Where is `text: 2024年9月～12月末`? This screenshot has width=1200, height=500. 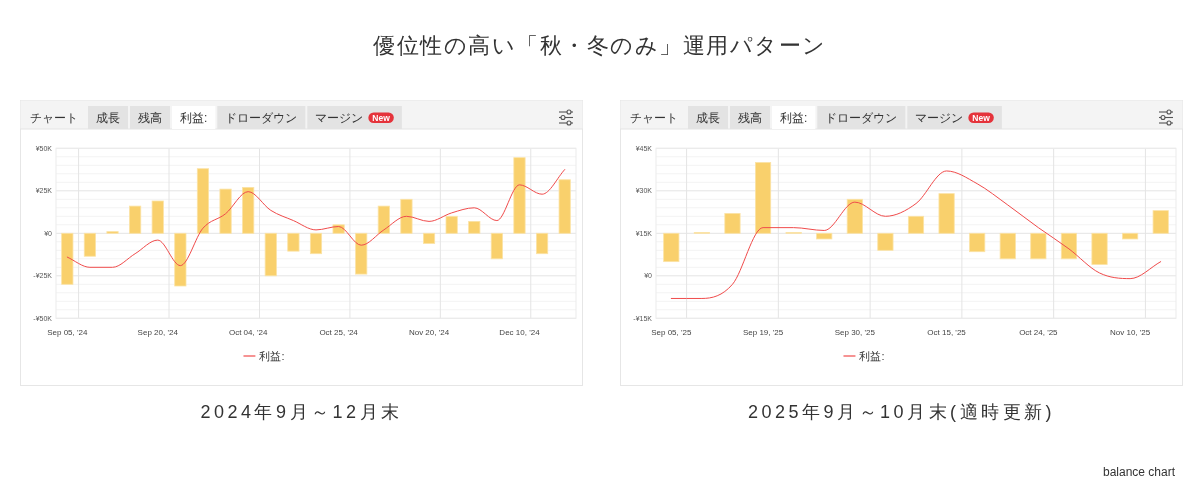
text: 2024年9月～12月末 is located at coordinates (301, 412).